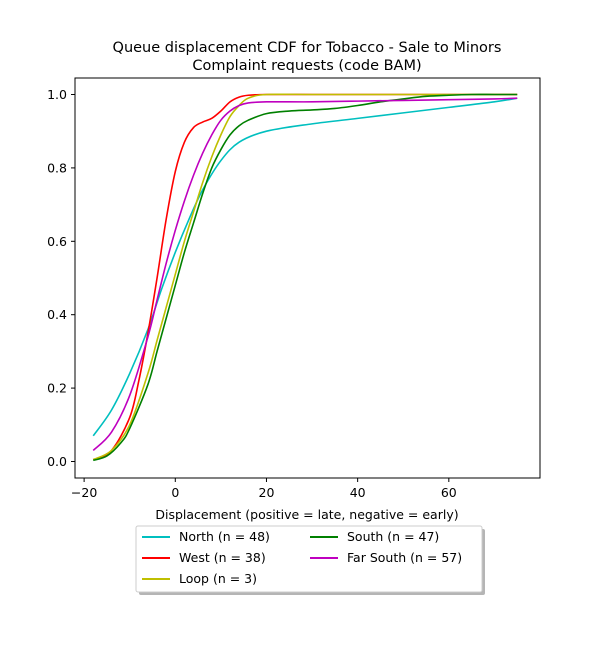 Image resolution: width=600 pixels, height=650 pixels. What do you see at coordinates (57, 94) in the screenshot?
I see `y-tick-label: 1.0` at bounding box center [57, 94].